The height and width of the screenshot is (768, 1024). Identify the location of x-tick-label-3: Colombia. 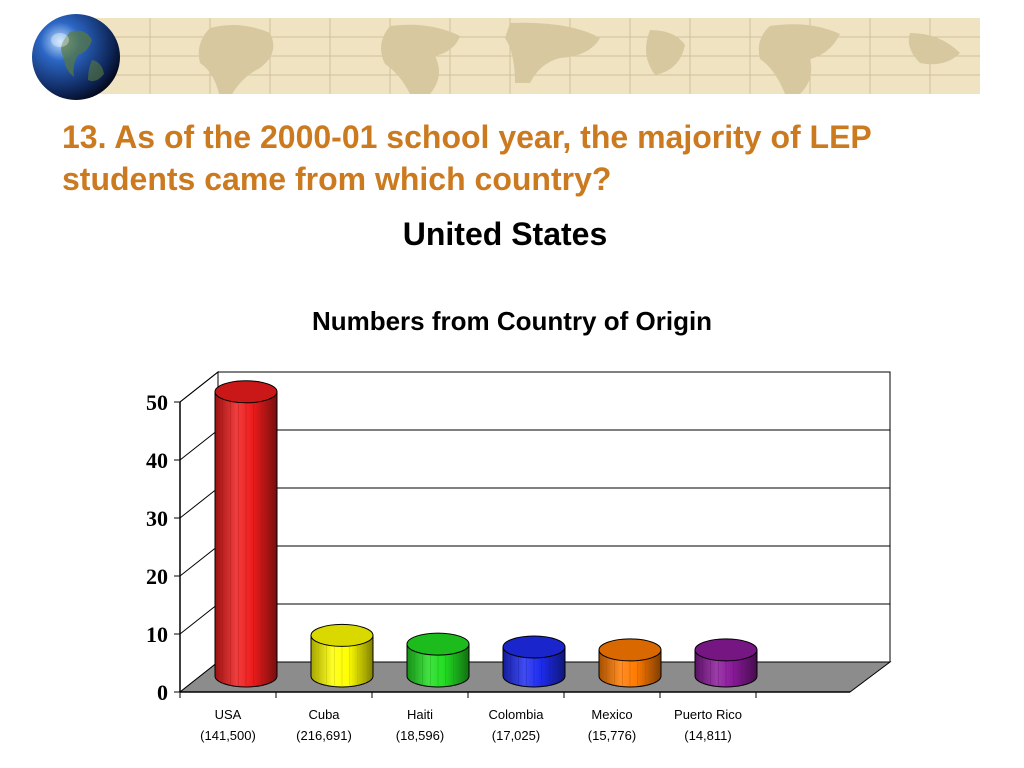
(517, 714).